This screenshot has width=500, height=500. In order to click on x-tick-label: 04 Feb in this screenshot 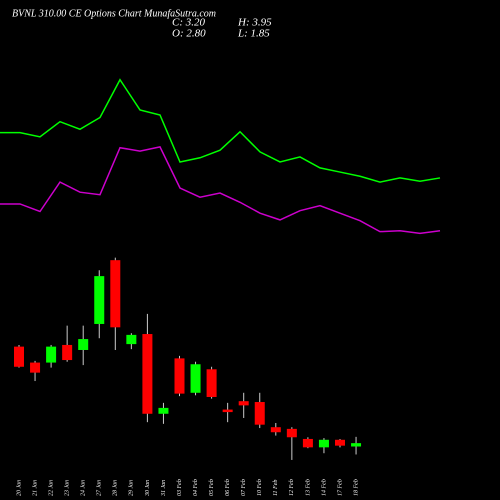, I will do `click(195, 487)`.